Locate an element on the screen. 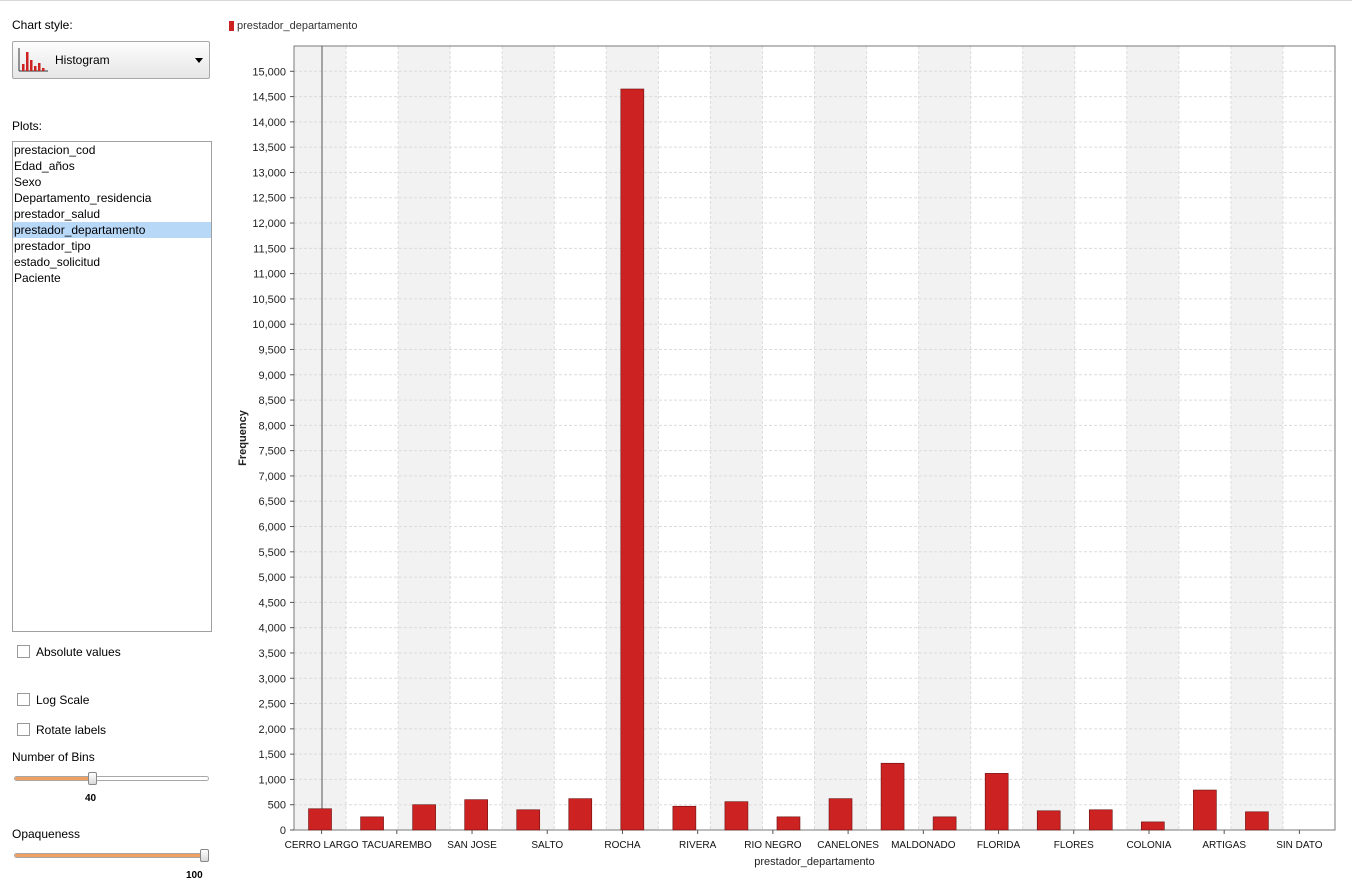  chart-style-dropdown: Histogram is located at coordinates (111, 60).